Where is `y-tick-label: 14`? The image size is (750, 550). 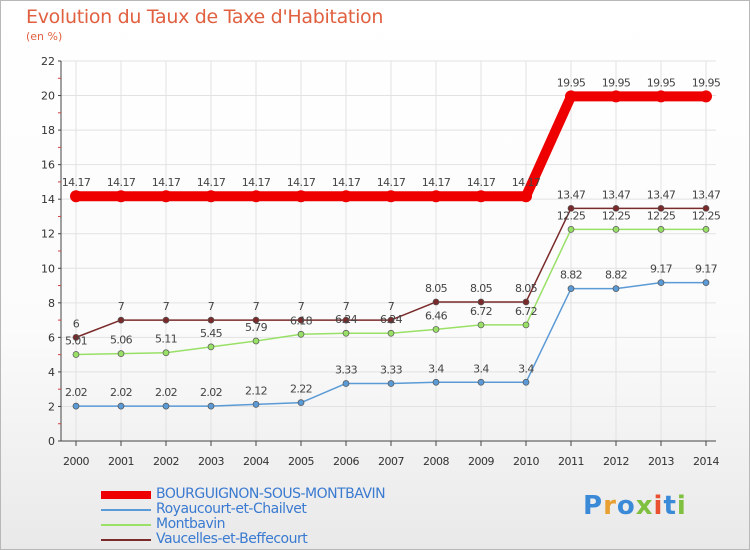
y-tick-label: 14 is located at coordinates (48, 199).